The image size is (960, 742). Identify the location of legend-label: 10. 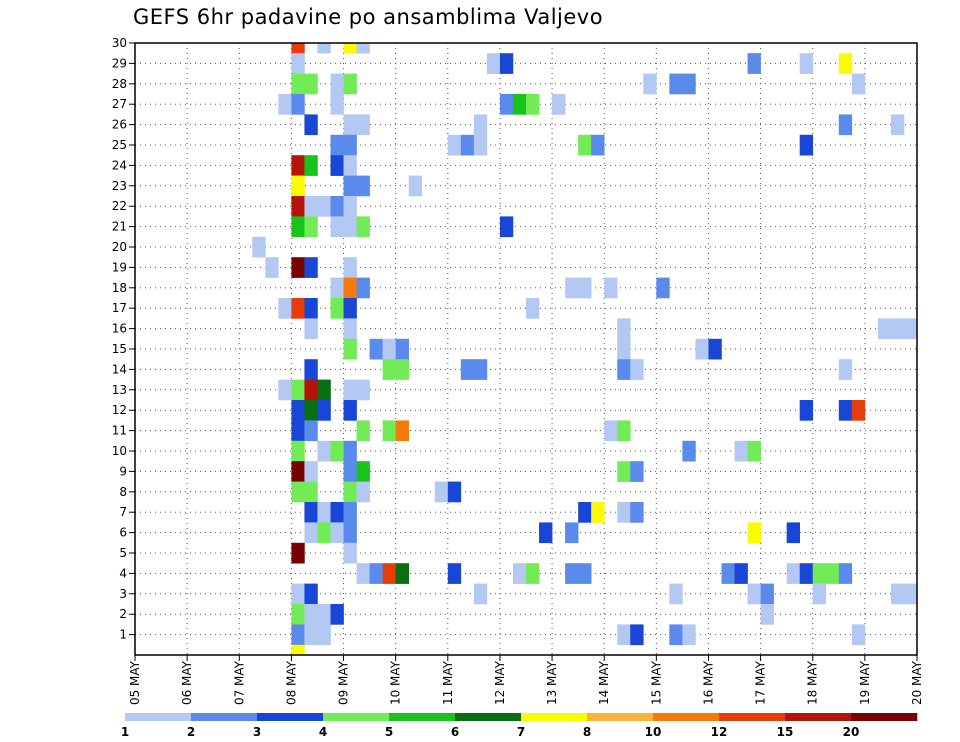
(653, 732).